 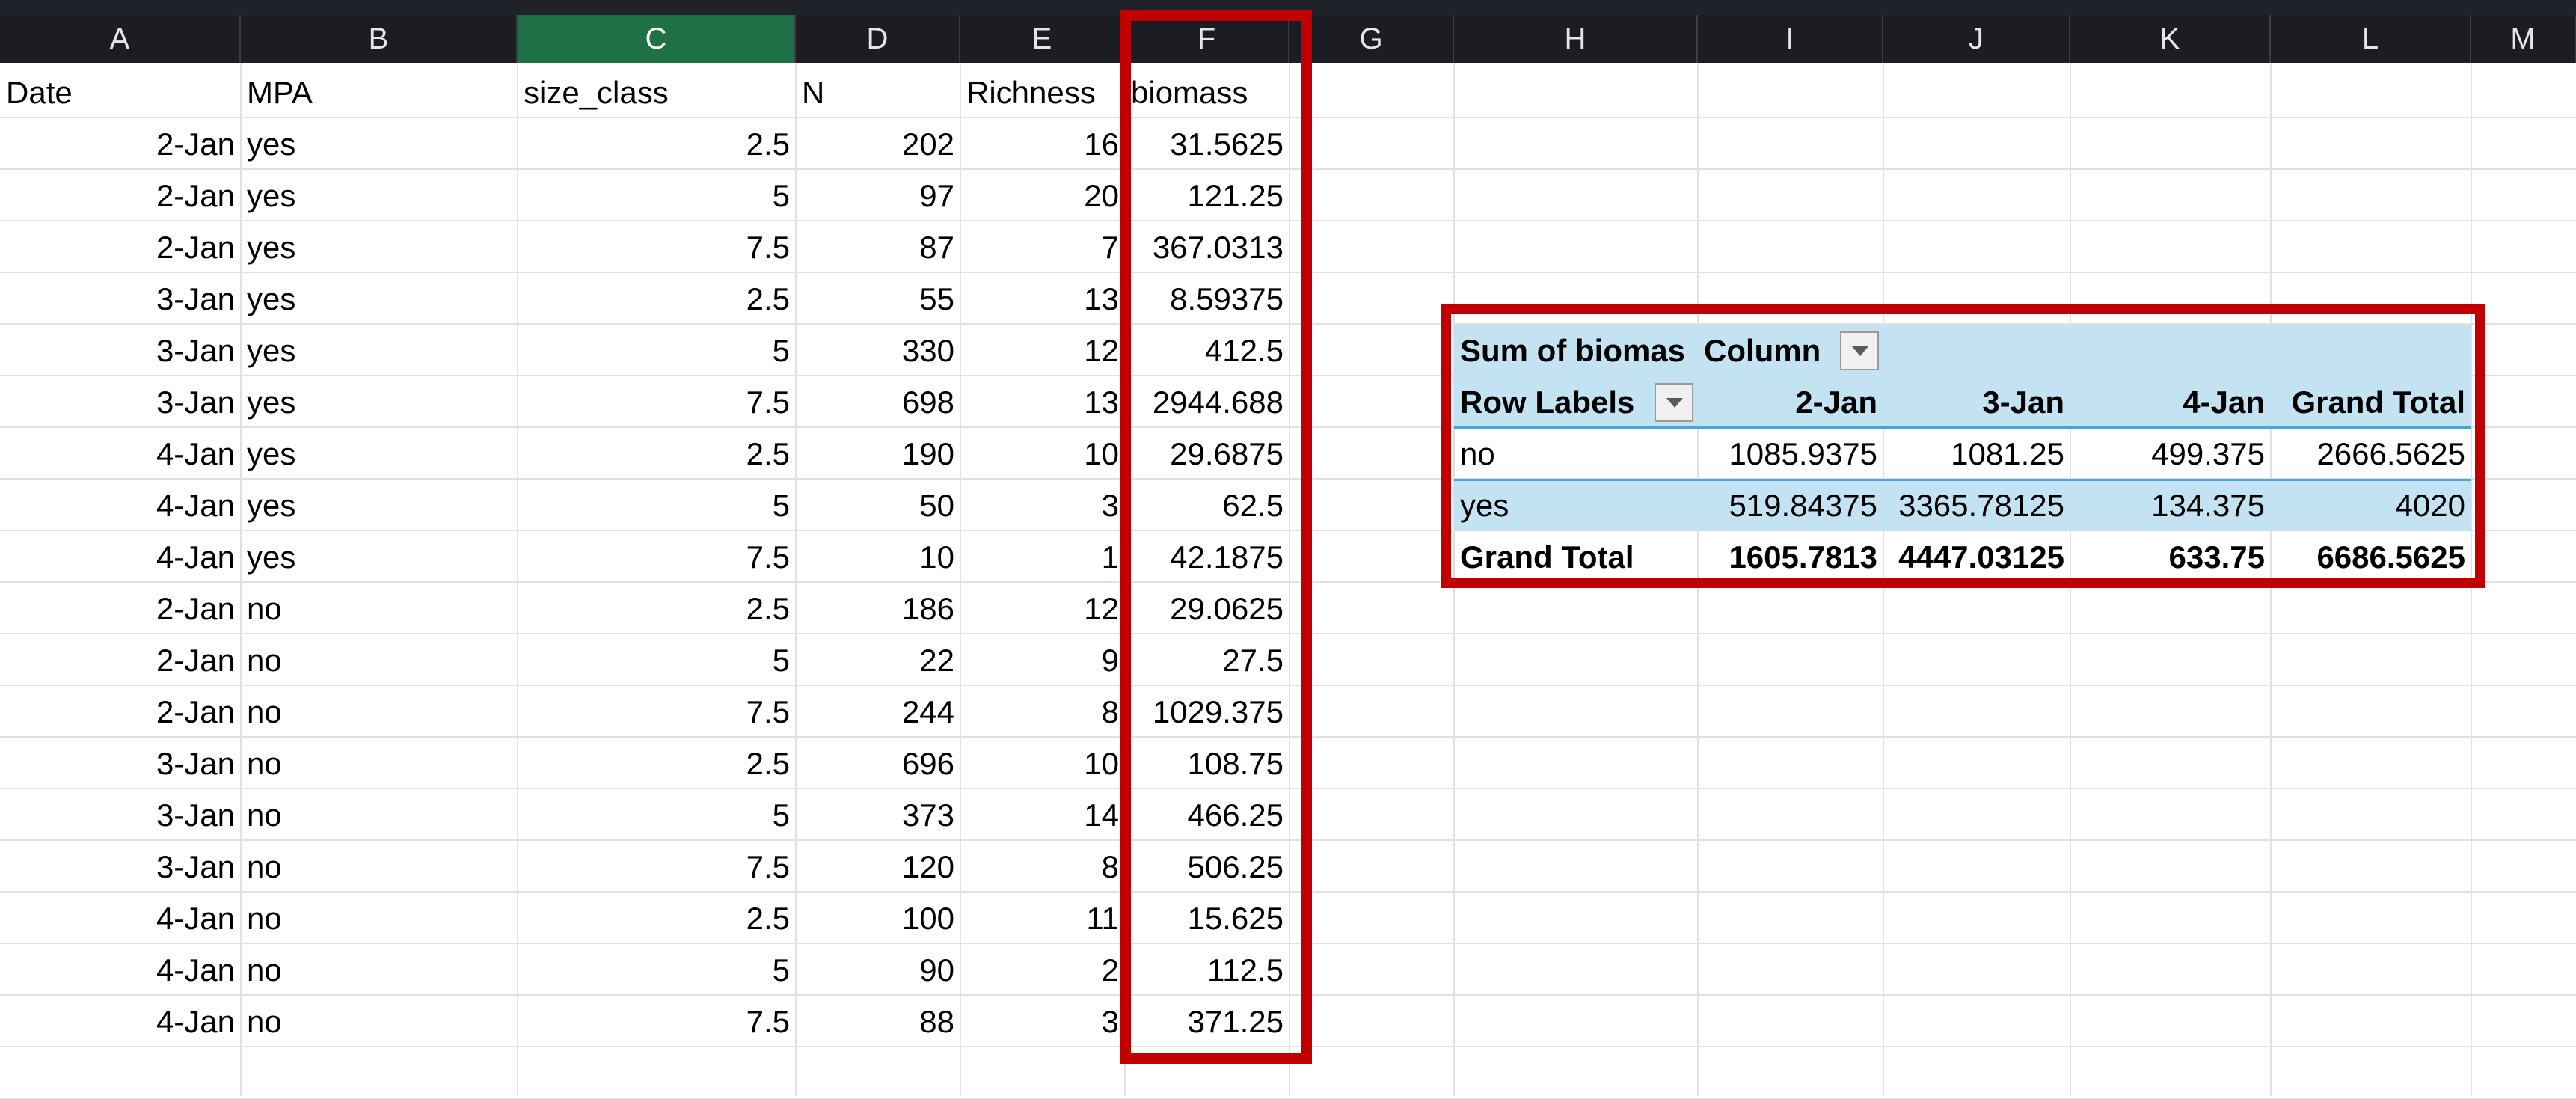 I want to click on pivot-value-cell: 134.375, so click(x=2208, y=506).